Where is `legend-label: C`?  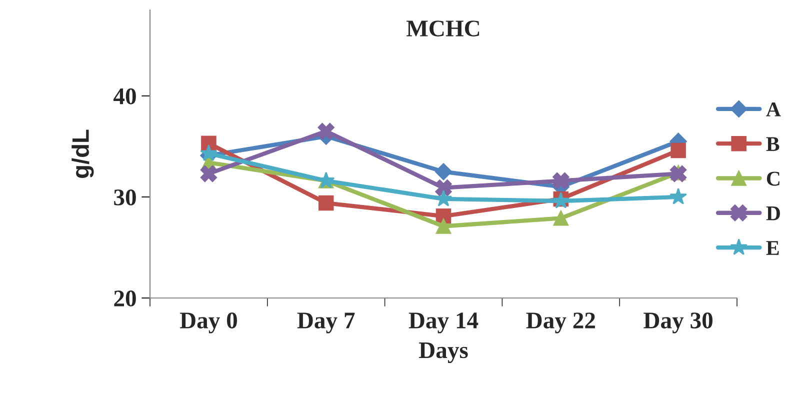
legend-label: C is located at coordinates (773, 179).